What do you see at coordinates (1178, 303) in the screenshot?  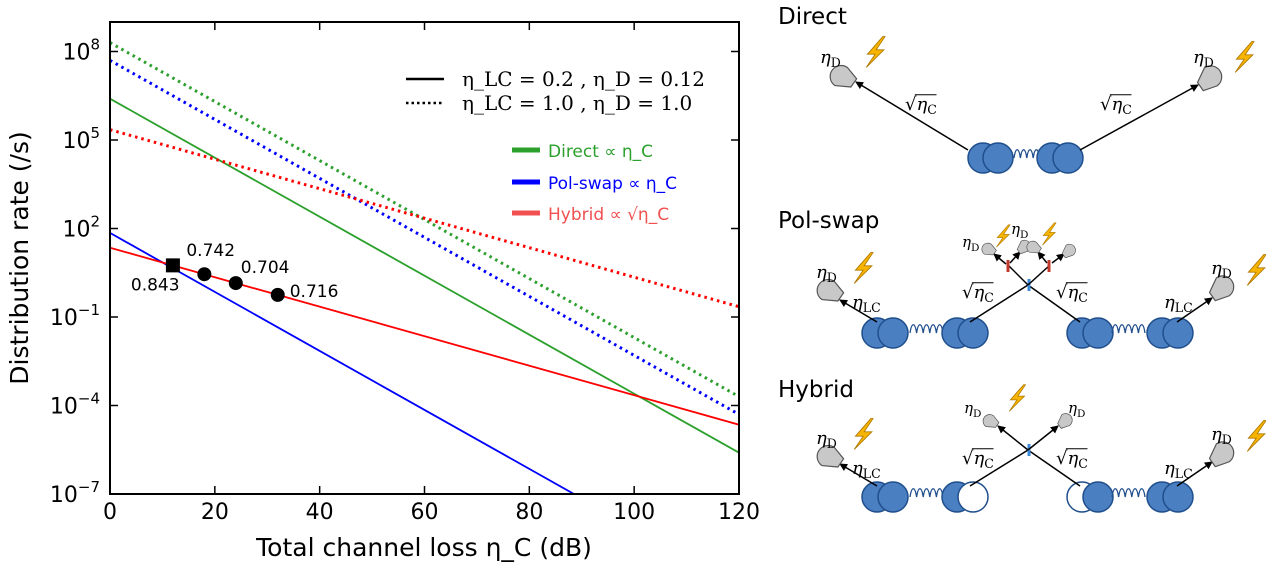 I see `polswap-eta-lc-right: ηLC` at bounding box center [1178, 303].